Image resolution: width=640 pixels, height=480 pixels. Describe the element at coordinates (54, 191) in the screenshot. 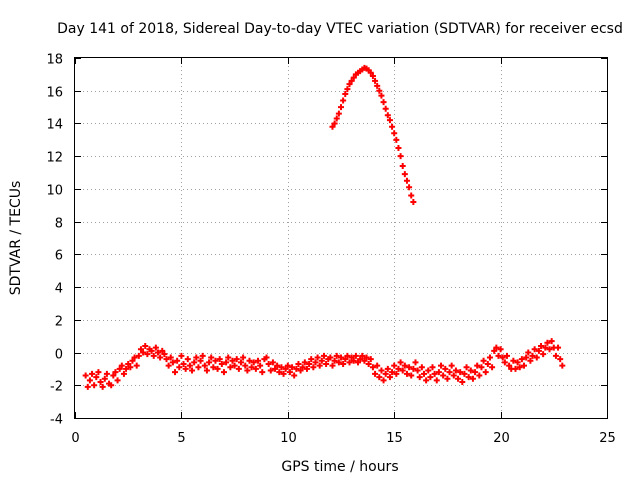

I see `y-tick-label: 10` at that location.